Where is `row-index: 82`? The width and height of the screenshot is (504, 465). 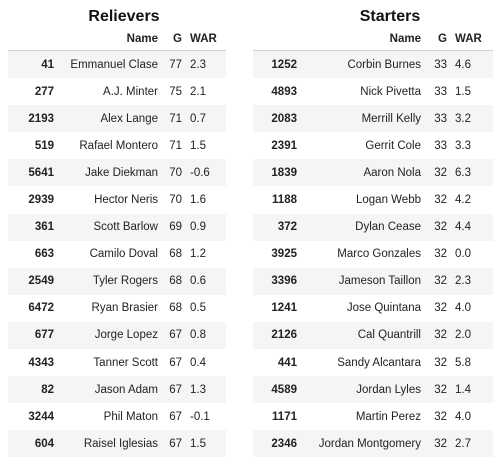
row-index: 82 is located at coordinates (33, 390).